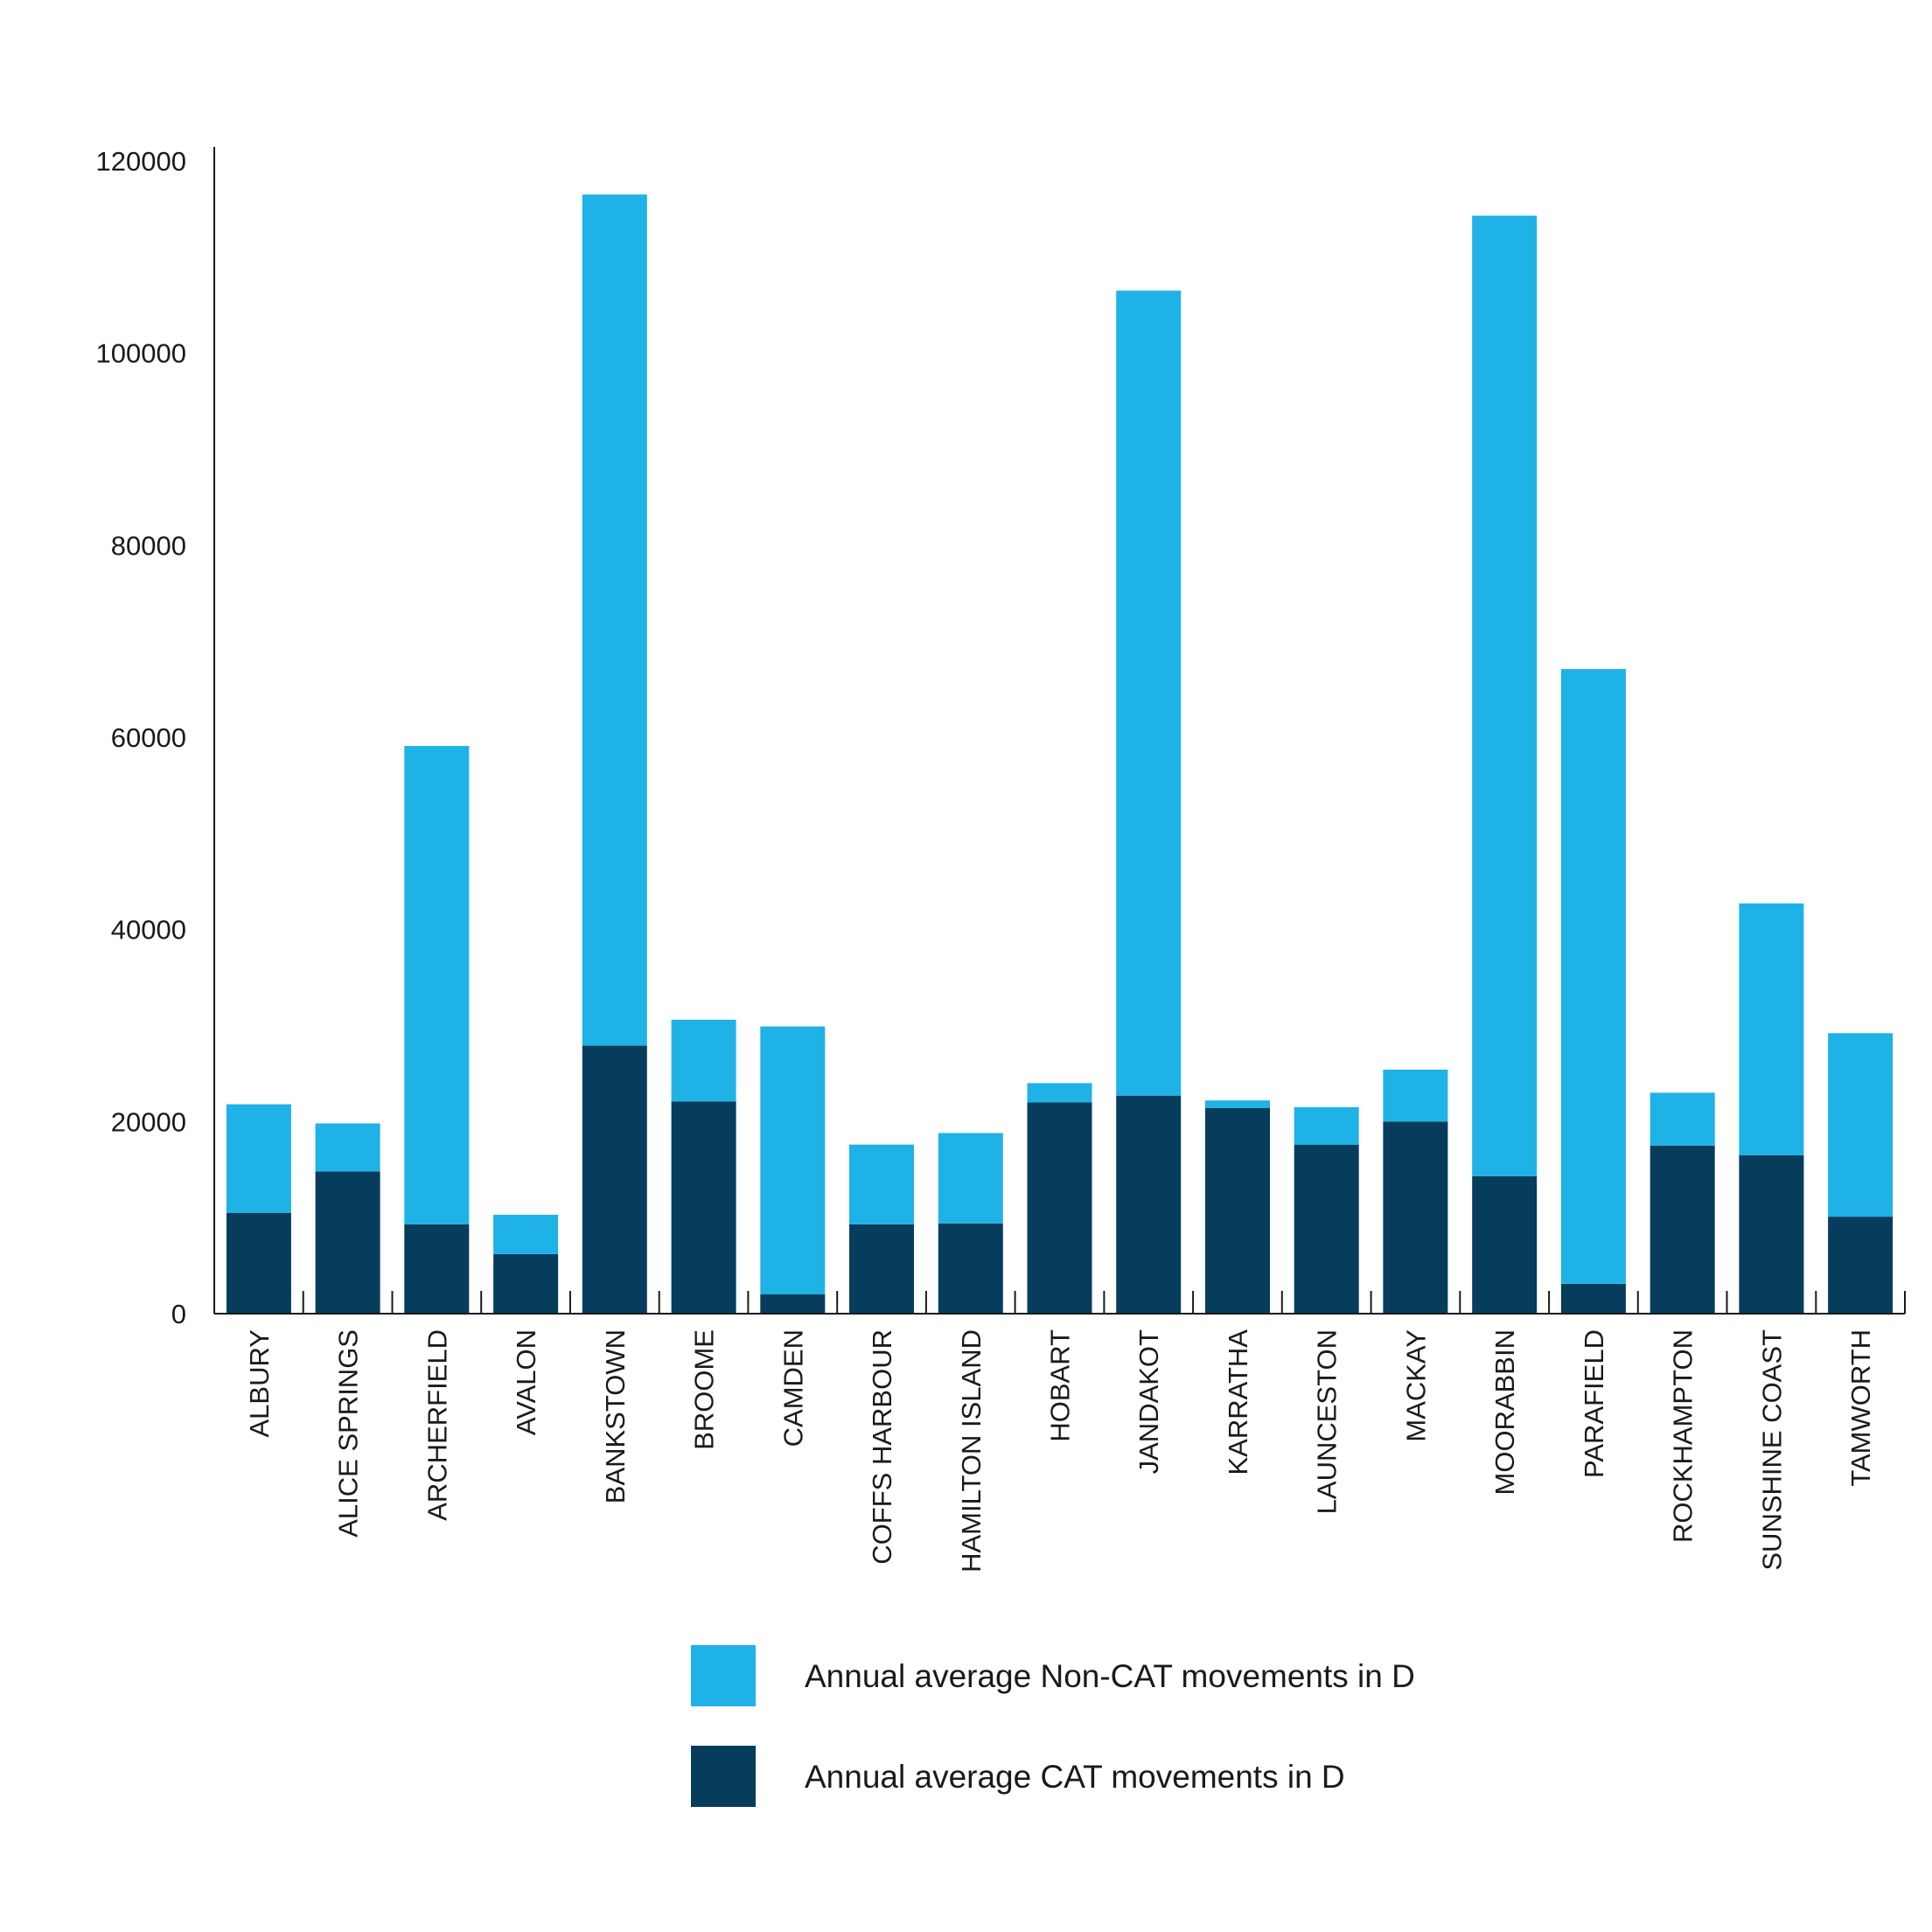 The image size is (1932, 1932). I want to click on category-label-albury: ALBURY, so click(259, 1383).